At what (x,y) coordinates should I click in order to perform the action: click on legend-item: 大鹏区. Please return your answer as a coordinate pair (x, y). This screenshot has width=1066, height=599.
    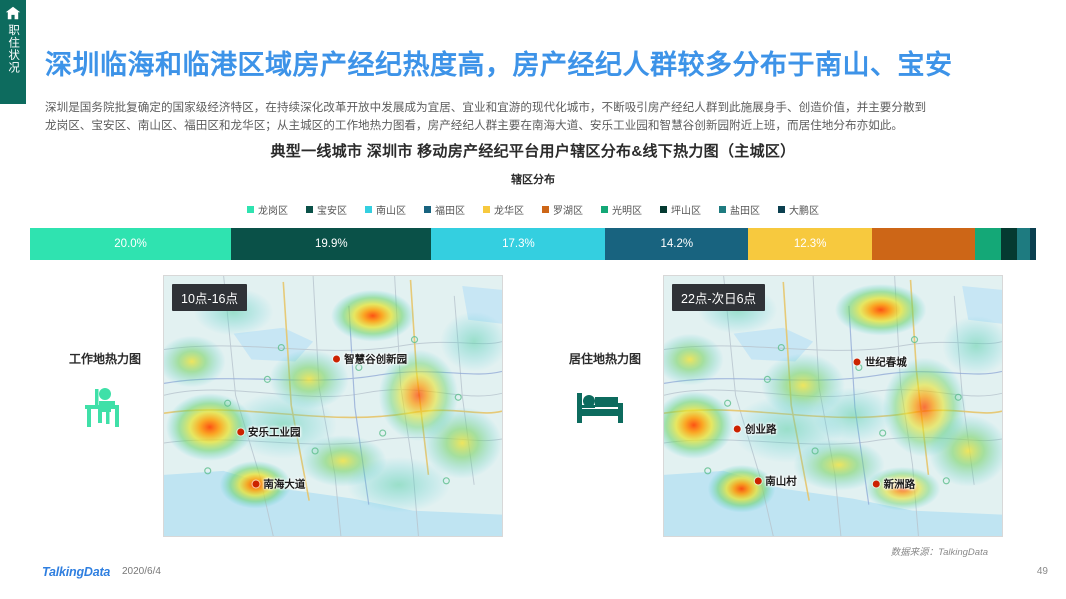
    Looking at the image, I should click on (798, 209).